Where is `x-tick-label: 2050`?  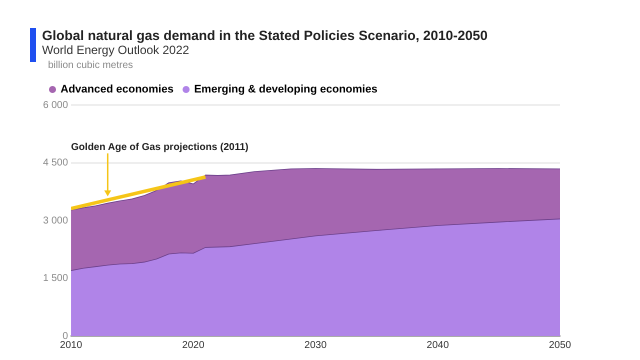
x-tick-label: 2050 is located at coordinates (560, 345).